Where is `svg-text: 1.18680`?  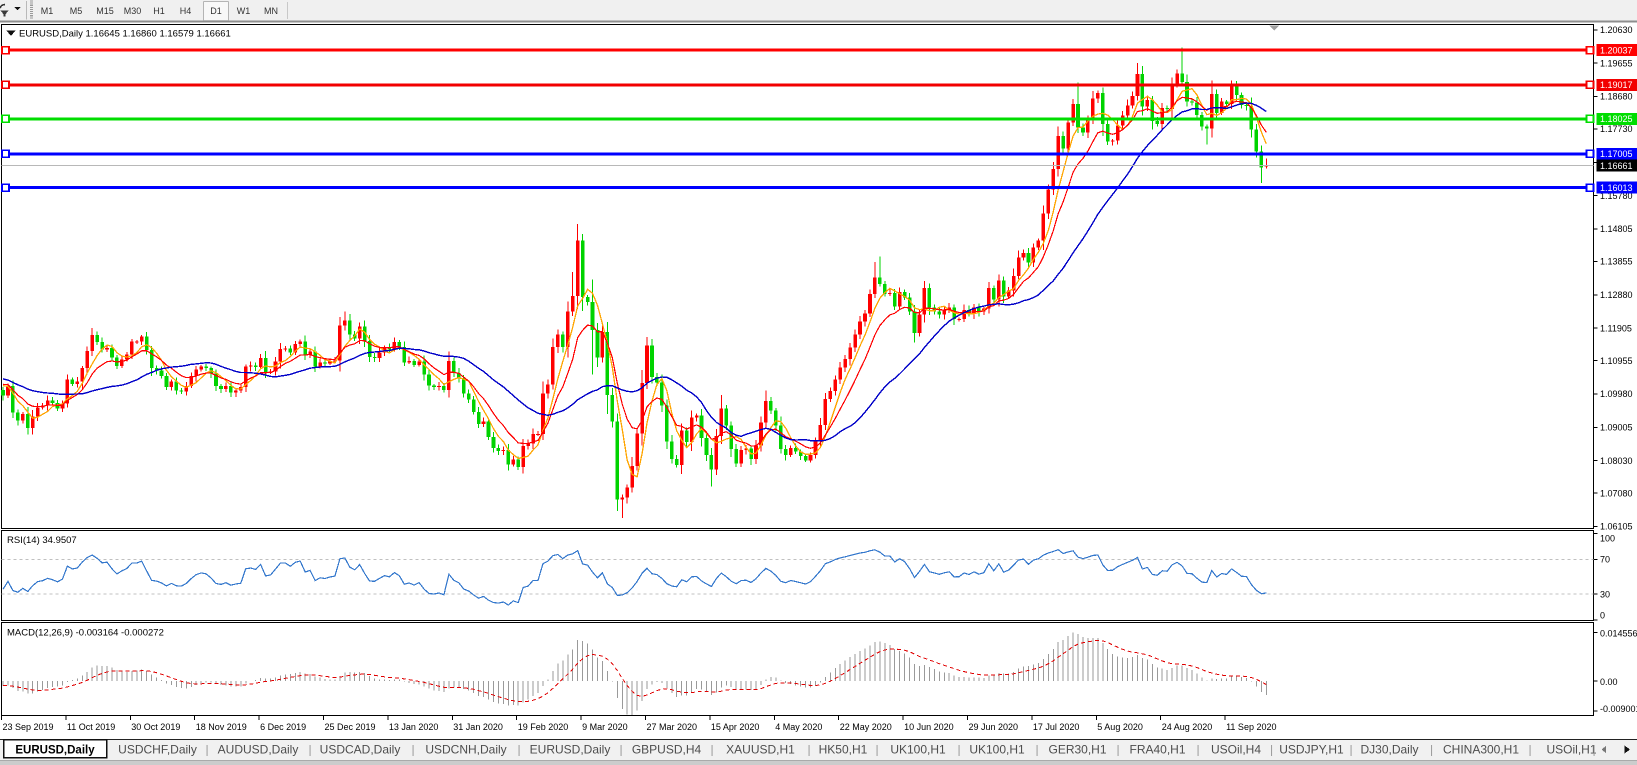
svg-text: 1.18680 is located at coordinates (1616, 97).